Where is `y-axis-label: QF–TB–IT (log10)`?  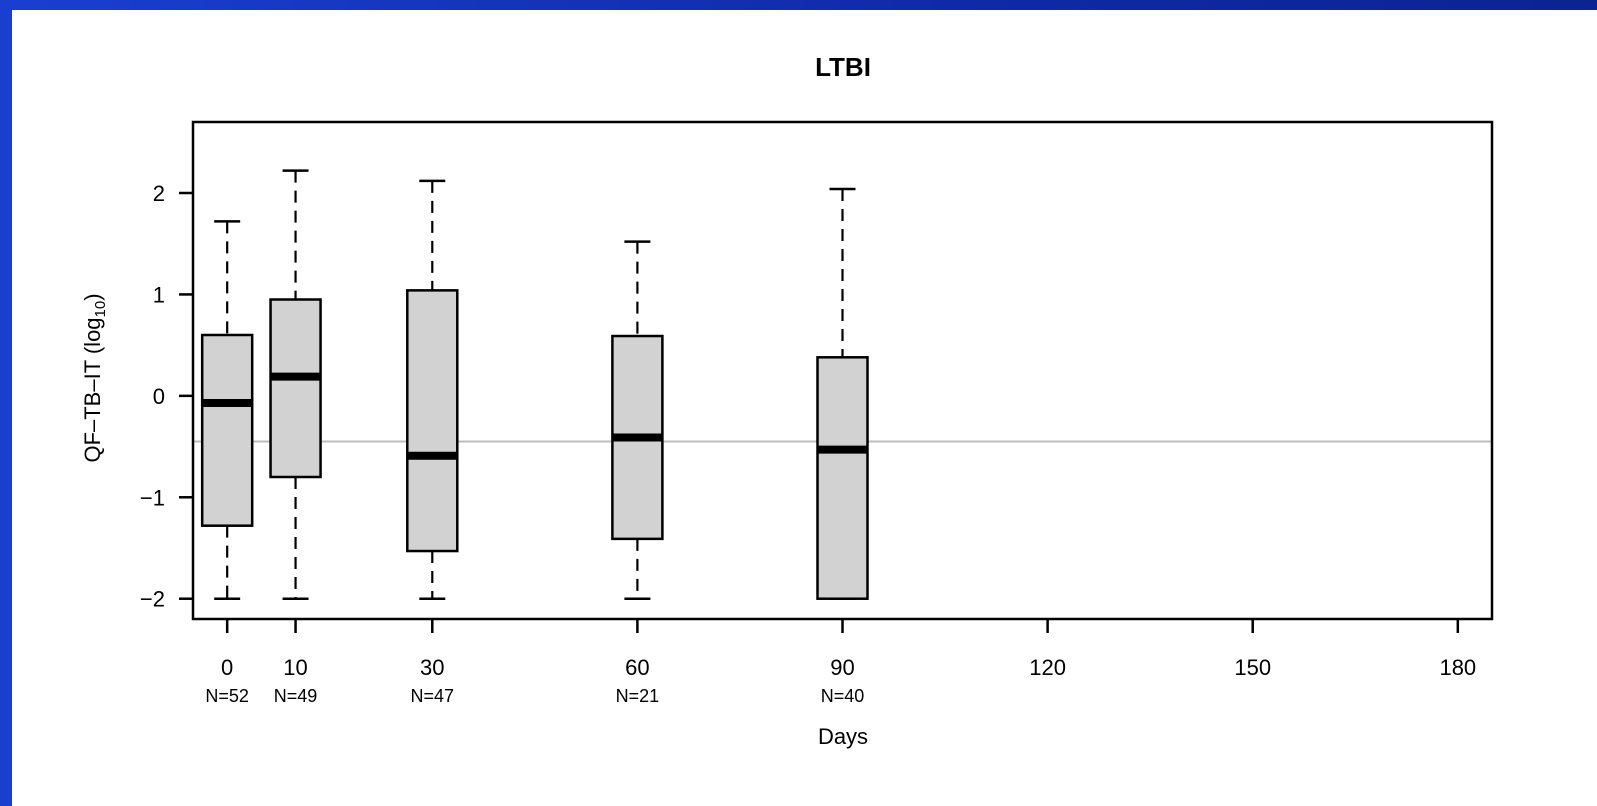 y-axis-label: QF–TB–IT (log10) is located at coordinates (94, 377).